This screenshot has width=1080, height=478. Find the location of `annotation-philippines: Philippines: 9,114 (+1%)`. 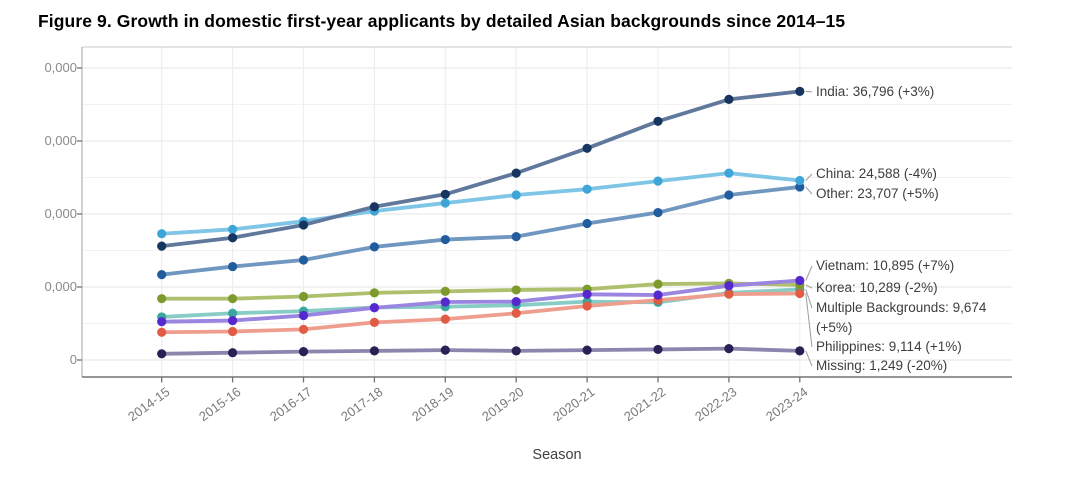

annotation-philippines: Philippines: 9,114 (+1%) is located at coordinates (889, 346).